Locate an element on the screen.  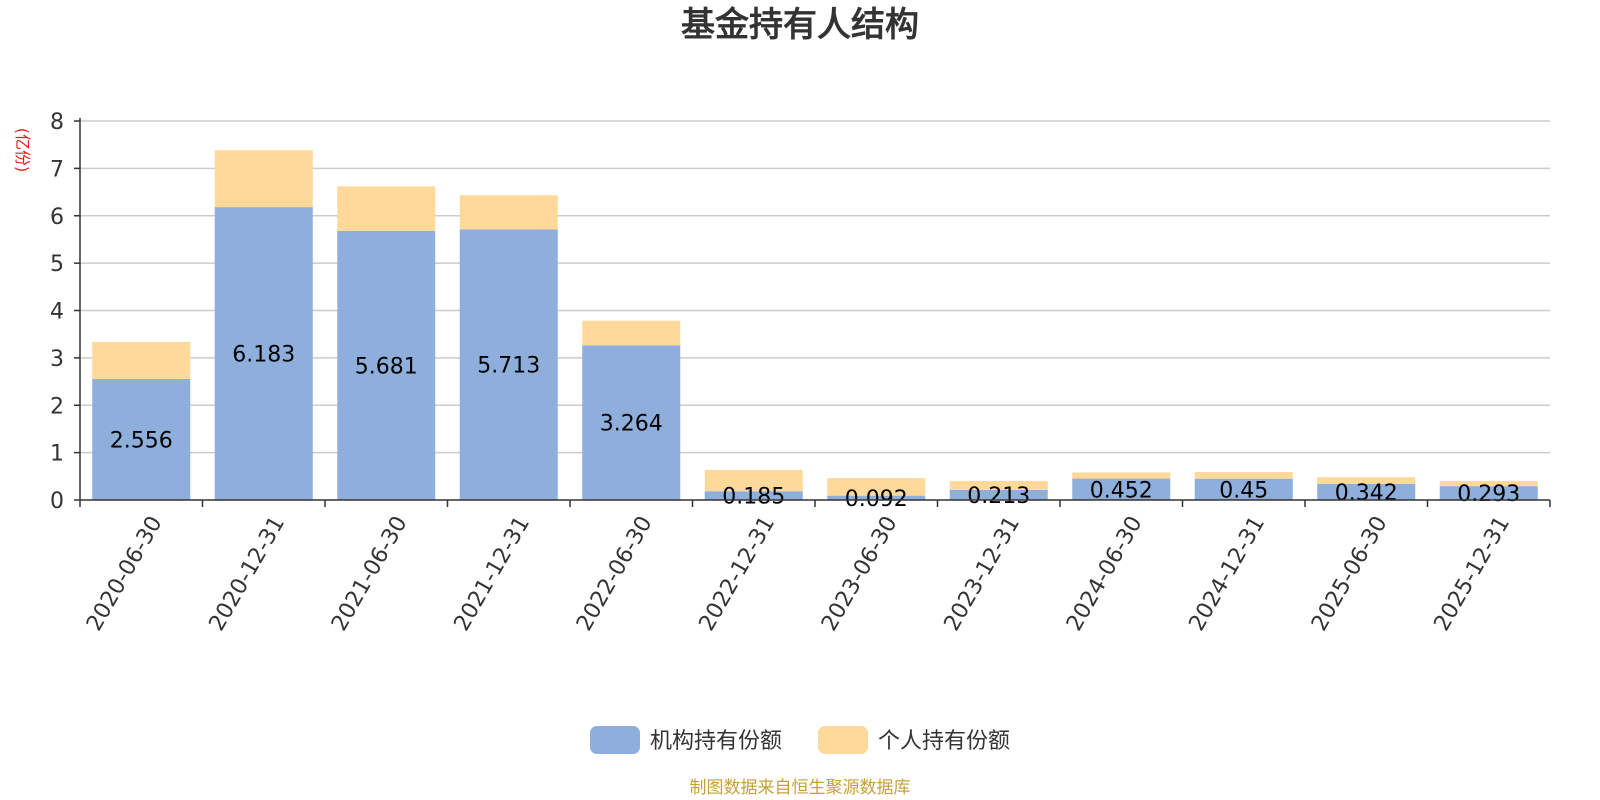
x-tick-label: 2021-12-31 is located at coordinates (493, 573).